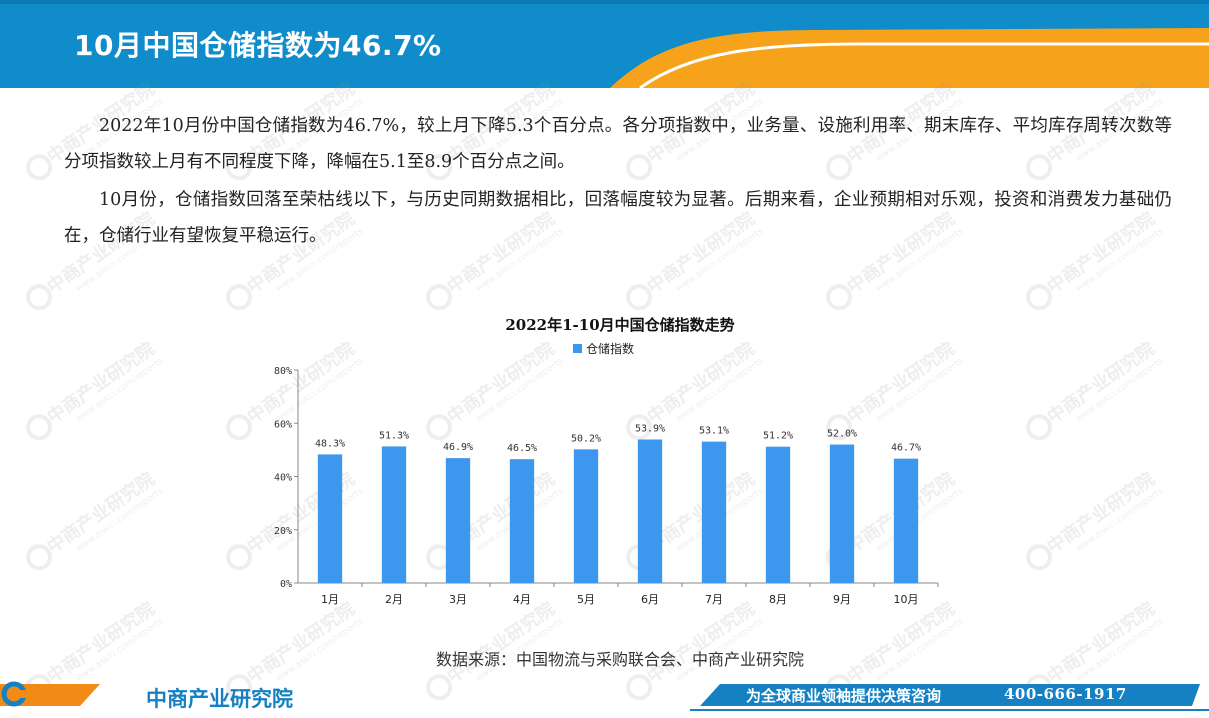 This screenshot has width=1209, height=718. Describe the element at coordinates (604, 699) in the screenshot. I see `footer-bar: 中商产业研究院 为全球商业领袖提供决策咨询 400-666-1917` at that location.